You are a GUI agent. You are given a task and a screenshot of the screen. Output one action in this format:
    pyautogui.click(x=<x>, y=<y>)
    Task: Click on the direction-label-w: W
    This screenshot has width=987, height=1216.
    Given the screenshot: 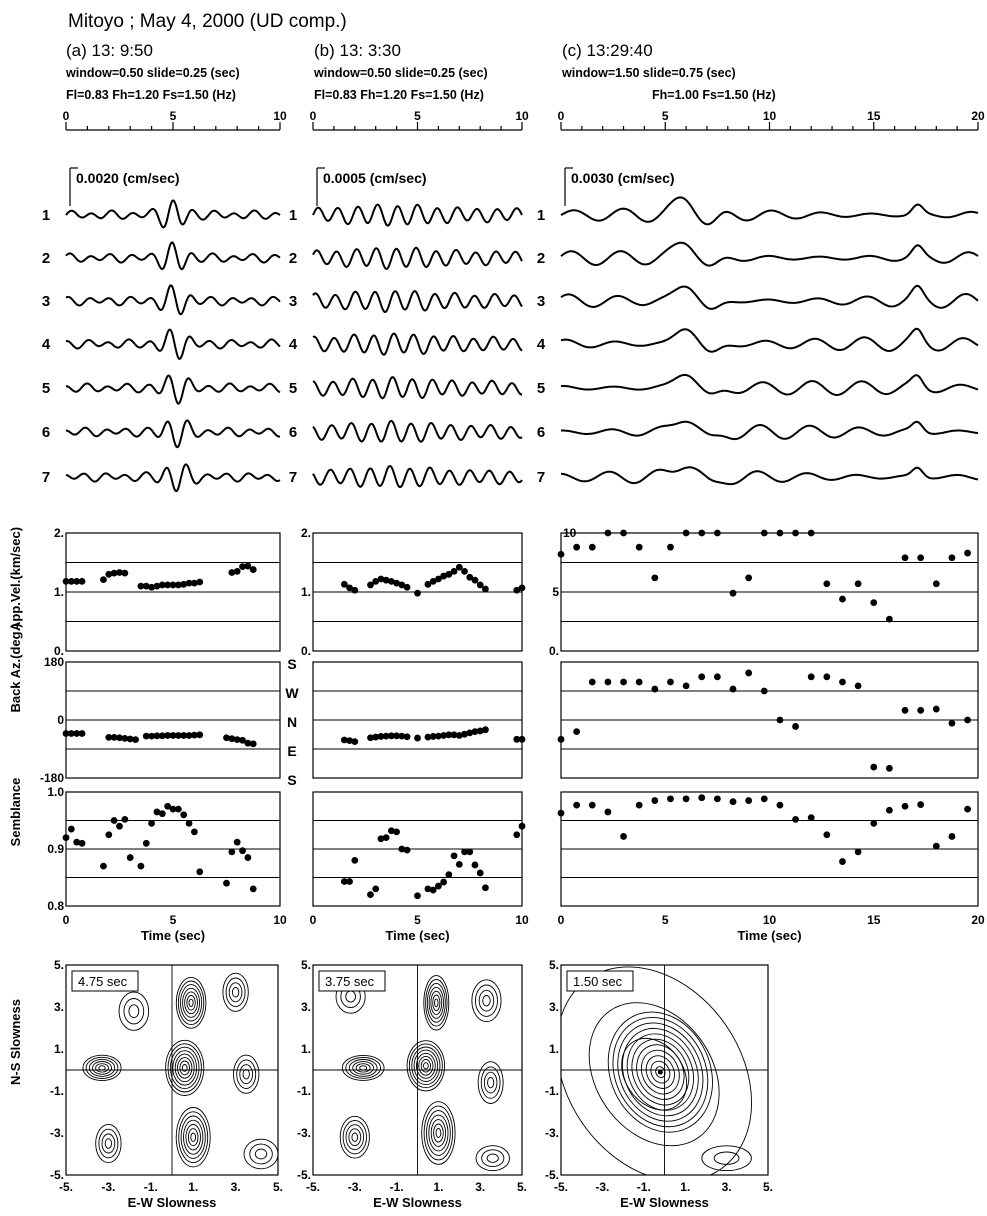 What is the action you would take?
    pyautogui.click(x=292, y=693)
    